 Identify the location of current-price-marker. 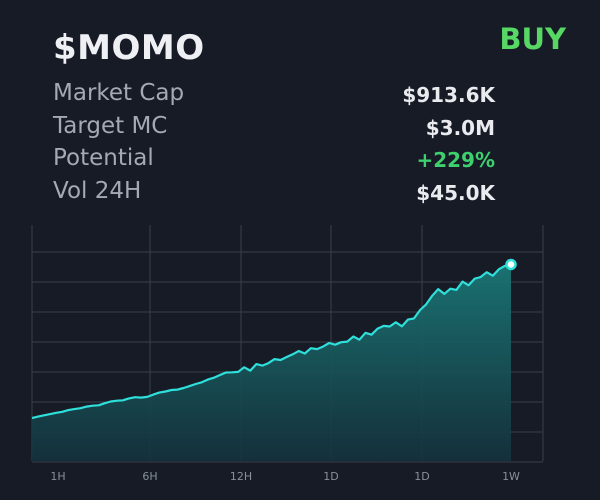
(511, 264).